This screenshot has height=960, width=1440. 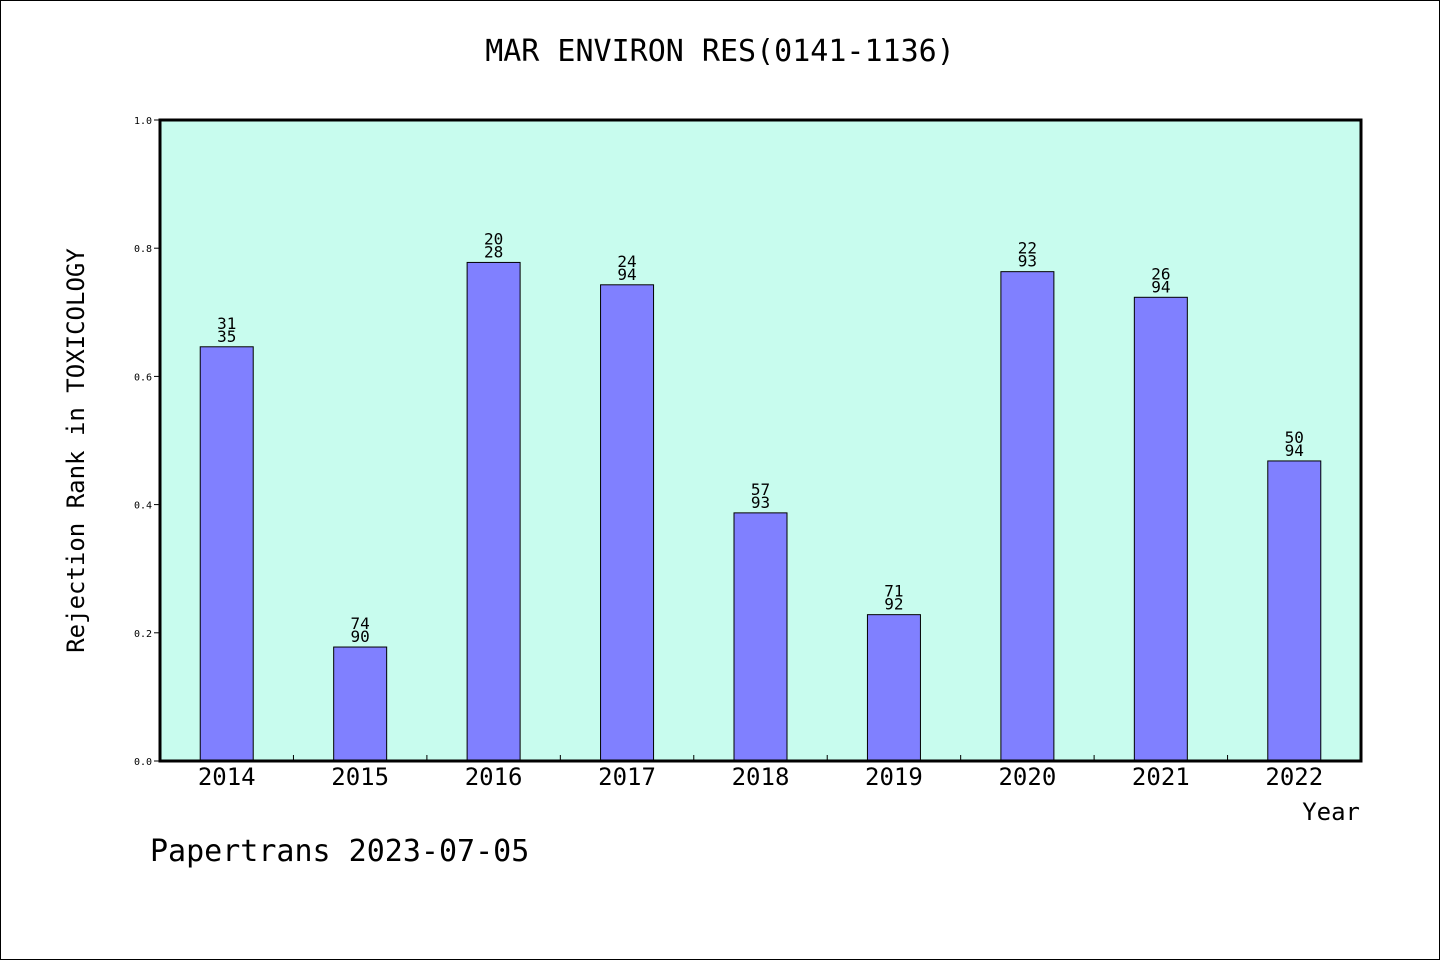 I want to click on x-tick-label-2020: 2020, so click(x=1027, y=777).